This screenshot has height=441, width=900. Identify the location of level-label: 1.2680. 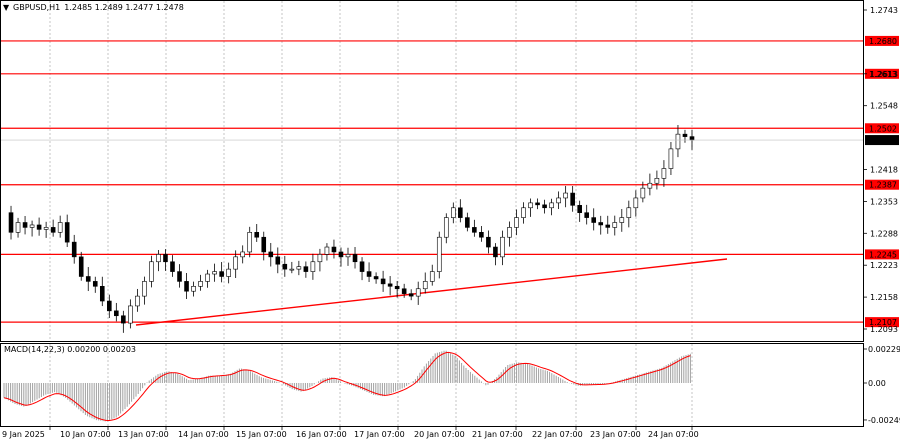
(883, 41).